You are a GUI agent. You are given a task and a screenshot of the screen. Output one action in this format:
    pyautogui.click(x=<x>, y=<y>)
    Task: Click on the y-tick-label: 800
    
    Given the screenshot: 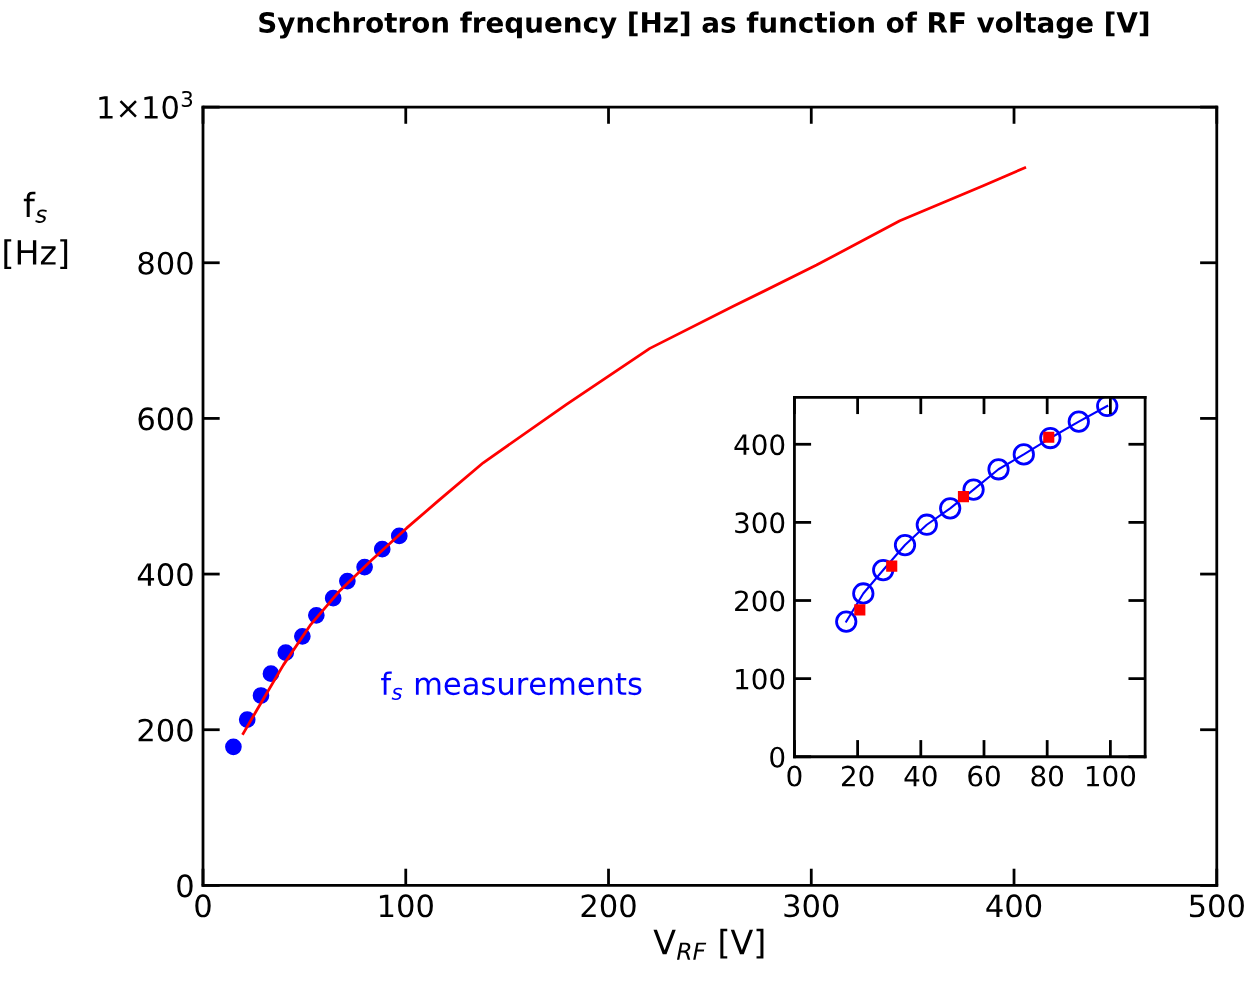 What is the action you would take?
    pyautogui.click(x=165, y=263)
    